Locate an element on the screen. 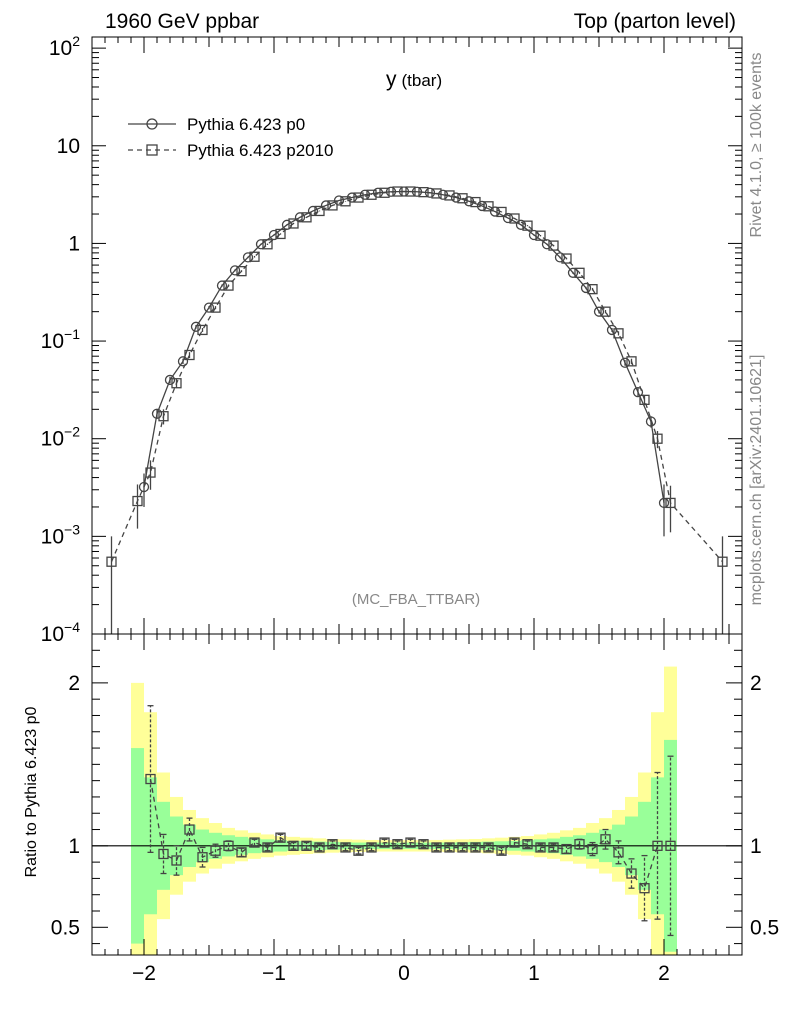 Image resolution: width=786 pixels, height=1024 pixels. main-y-tick-label-exp: −1 is located at coordinates (72, 334).